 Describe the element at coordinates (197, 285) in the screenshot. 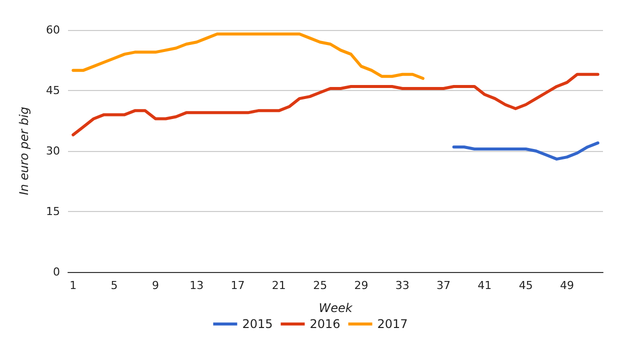

I see `x-tick-label: 13` at that location.